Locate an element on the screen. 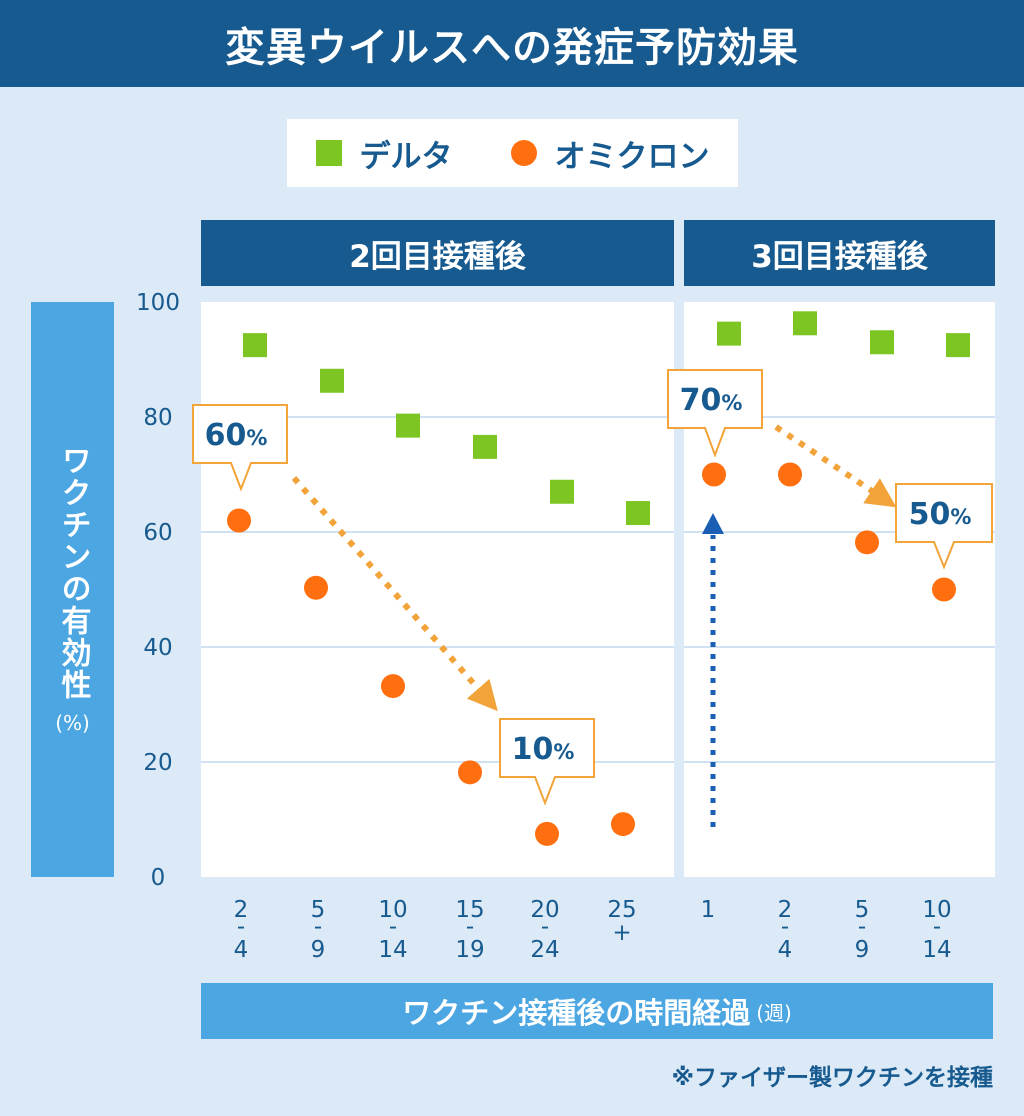 This screenshot has width=1024, height=1116. x-axis-unit: (週) is located at coordinates (774, 1012).